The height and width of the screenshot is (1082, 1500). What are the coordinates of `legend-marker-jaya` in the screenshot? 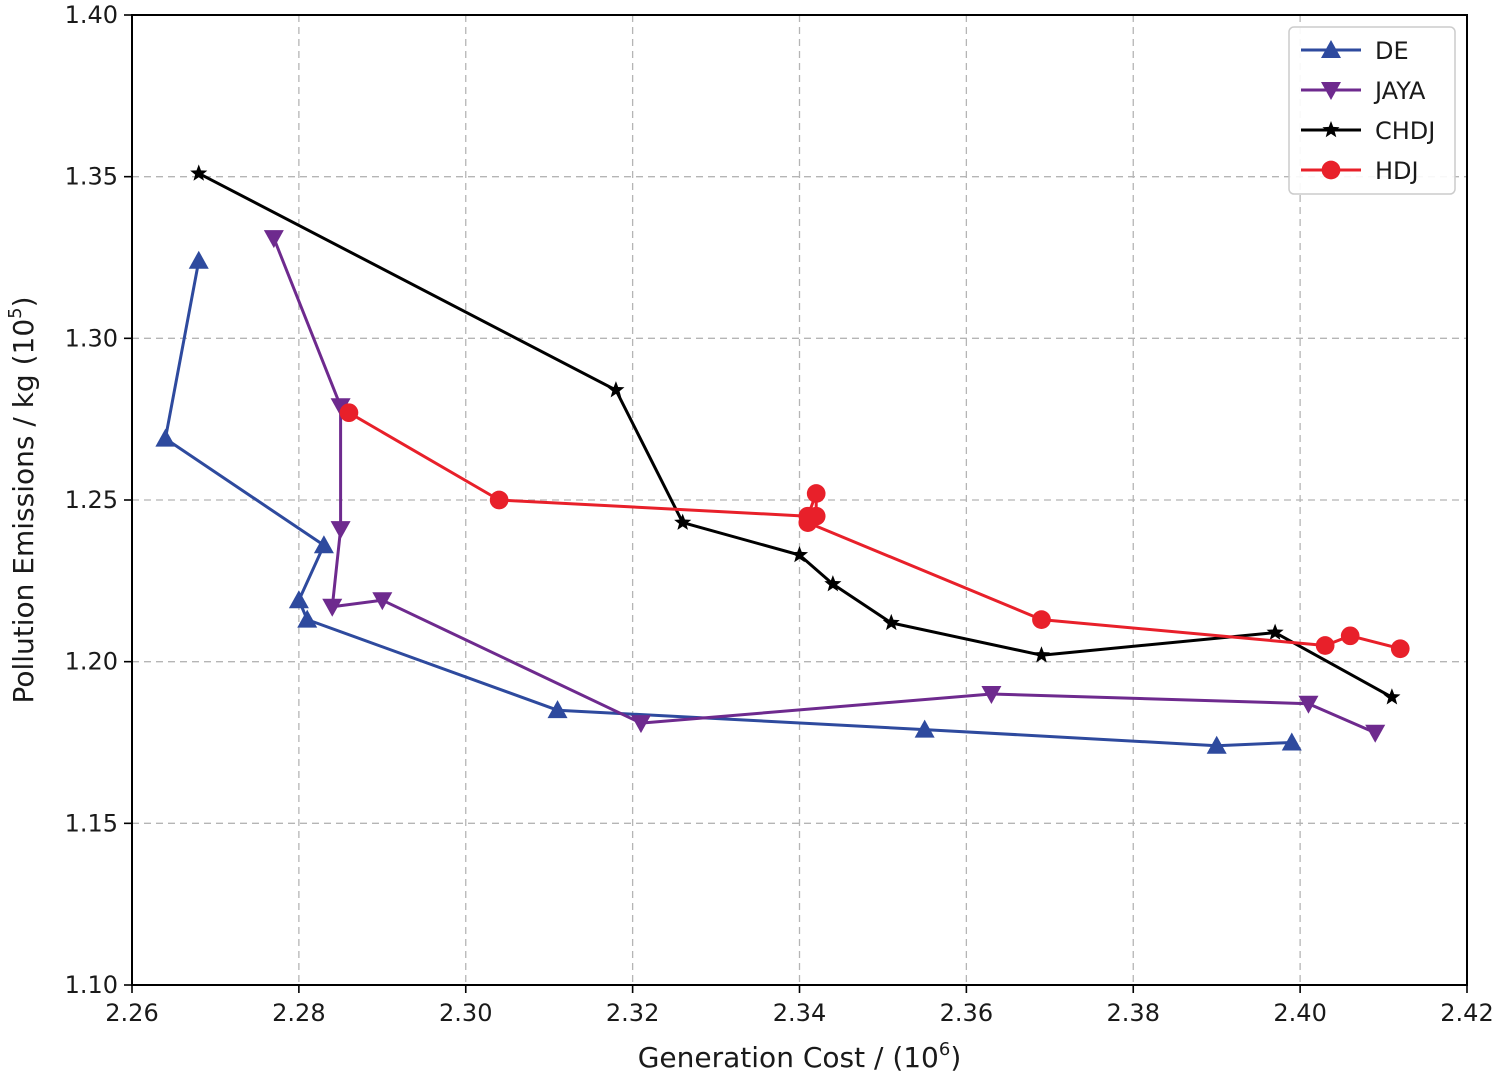 It's located at (1331, 91).